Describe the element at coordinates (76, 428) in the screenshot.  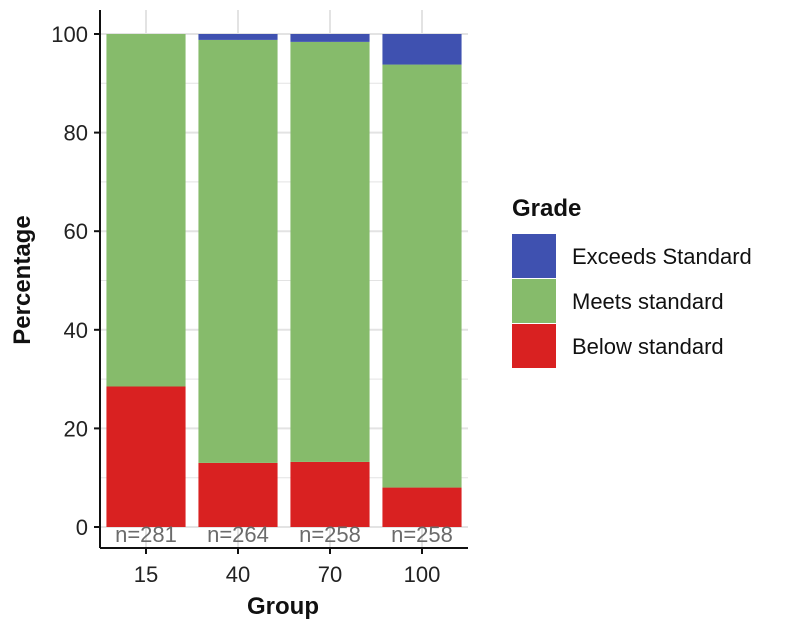
I see `y-tick-label: 20` at that location.